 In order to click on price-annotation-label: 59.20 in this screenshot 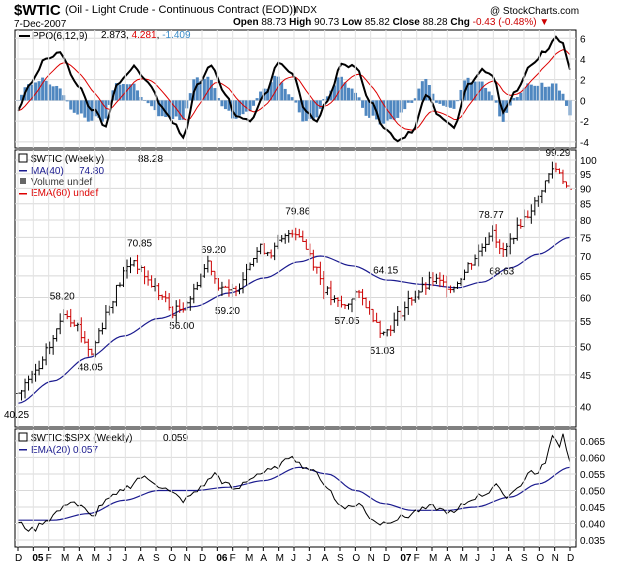, I will do `click(227, 311)`.